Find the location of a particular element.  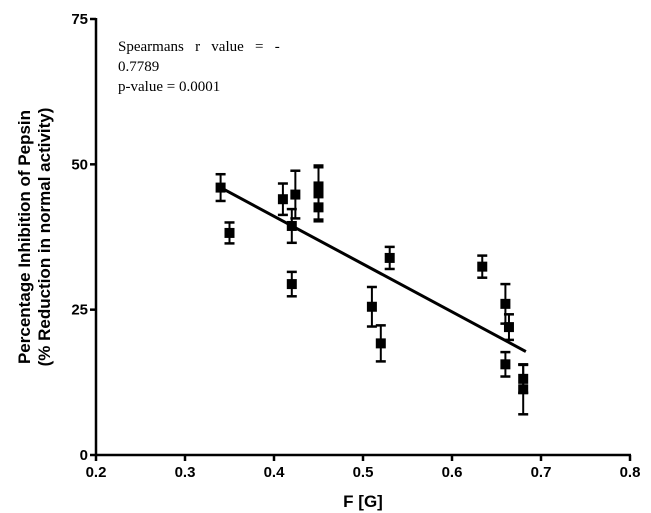

x-tick-label: 0.2 is located at coordinates (96, 472).